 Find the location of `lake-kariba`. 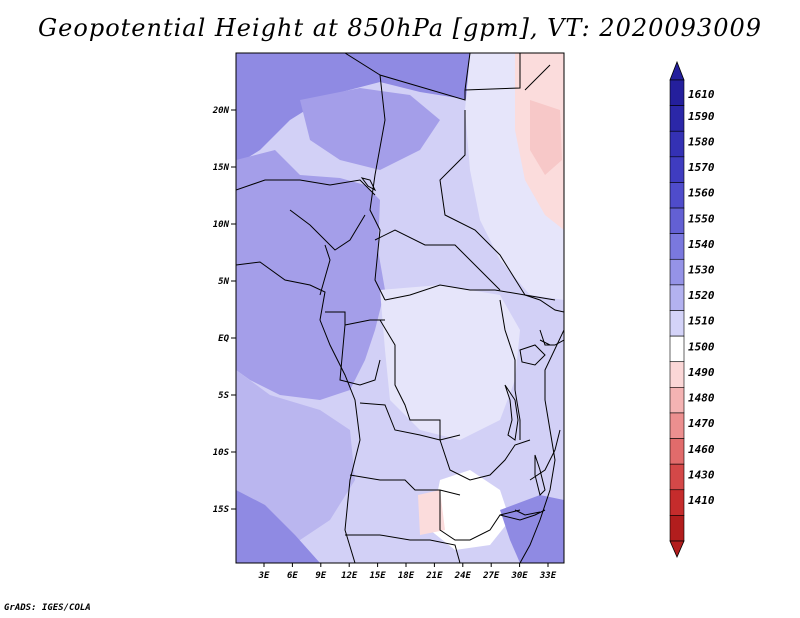

lake-kariba is located at coordinates (527, 512).